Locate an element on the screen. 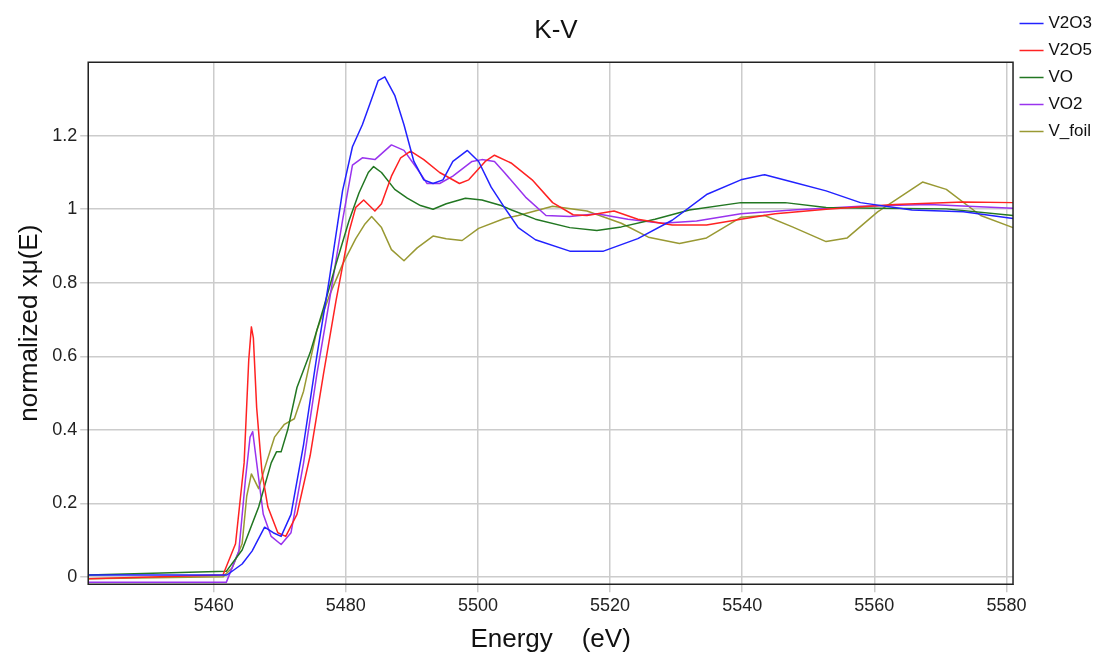 The height and width of the screenshot is (664, 1112). x-tick-label: 5500 is located at coordinates (477, 604).